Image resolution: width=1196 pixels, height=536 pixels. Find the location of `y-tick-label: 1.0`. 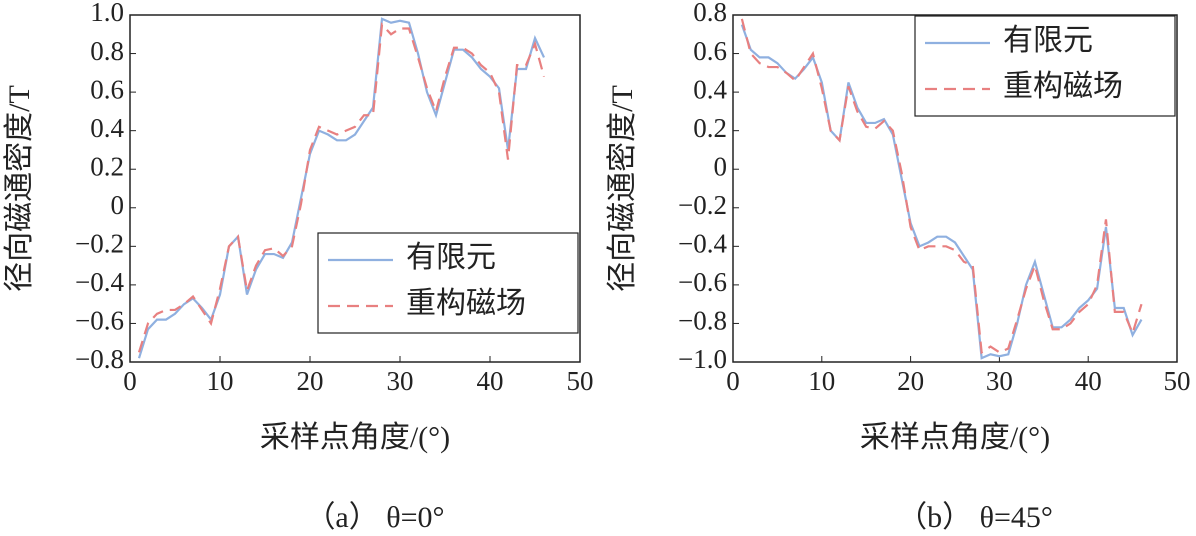

y-tick-label: 1.0 is located at coordinates (107, 13).